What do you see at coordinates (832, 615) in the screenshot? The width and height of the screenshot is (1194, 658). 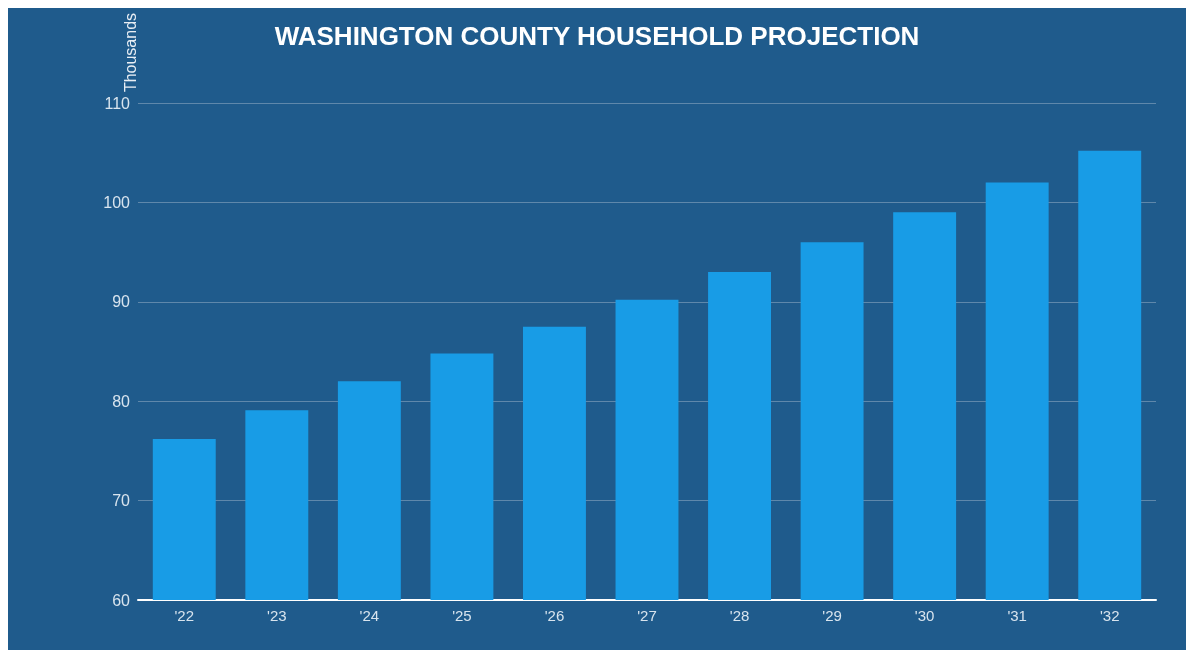 I see `x-tick-label: '29` at bounding box center [832, 615].